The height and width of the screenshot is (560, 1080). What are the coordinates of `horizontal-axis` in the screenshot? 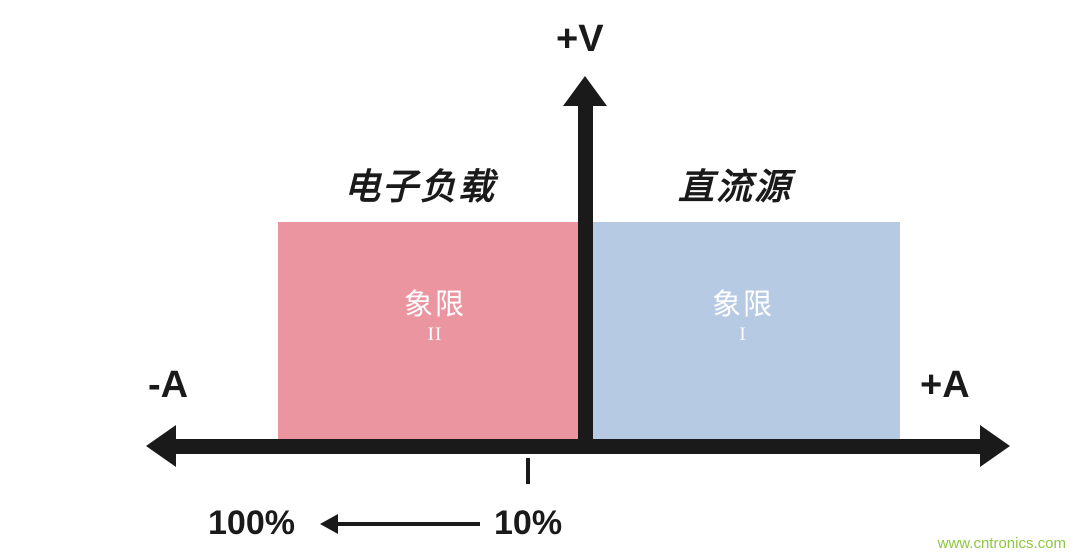 It's located at (577, 446).